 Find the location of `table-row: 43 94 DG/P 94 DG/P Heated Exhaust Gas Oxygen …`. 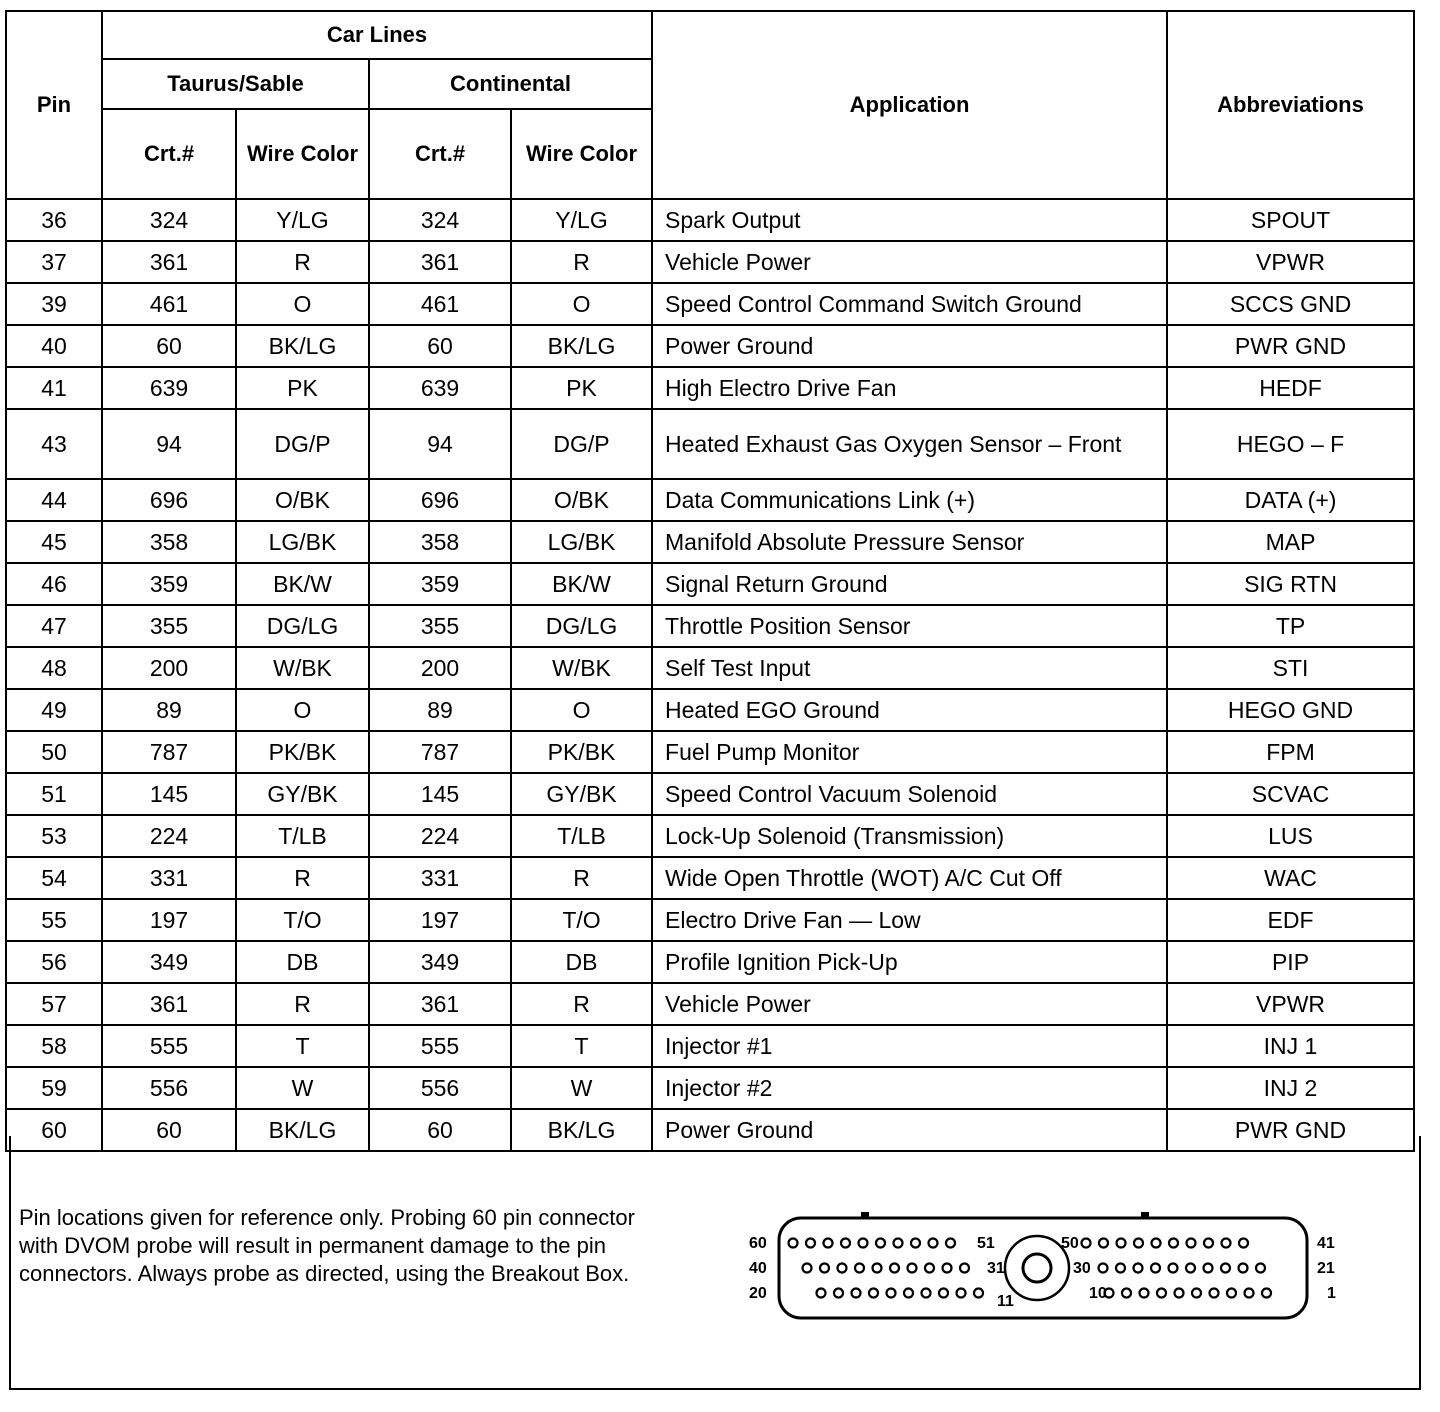

table-row: 43 94 DG/P 94 DG/P Heated Exhaust Gas Oxygen … is located at coordinates (710, 444).